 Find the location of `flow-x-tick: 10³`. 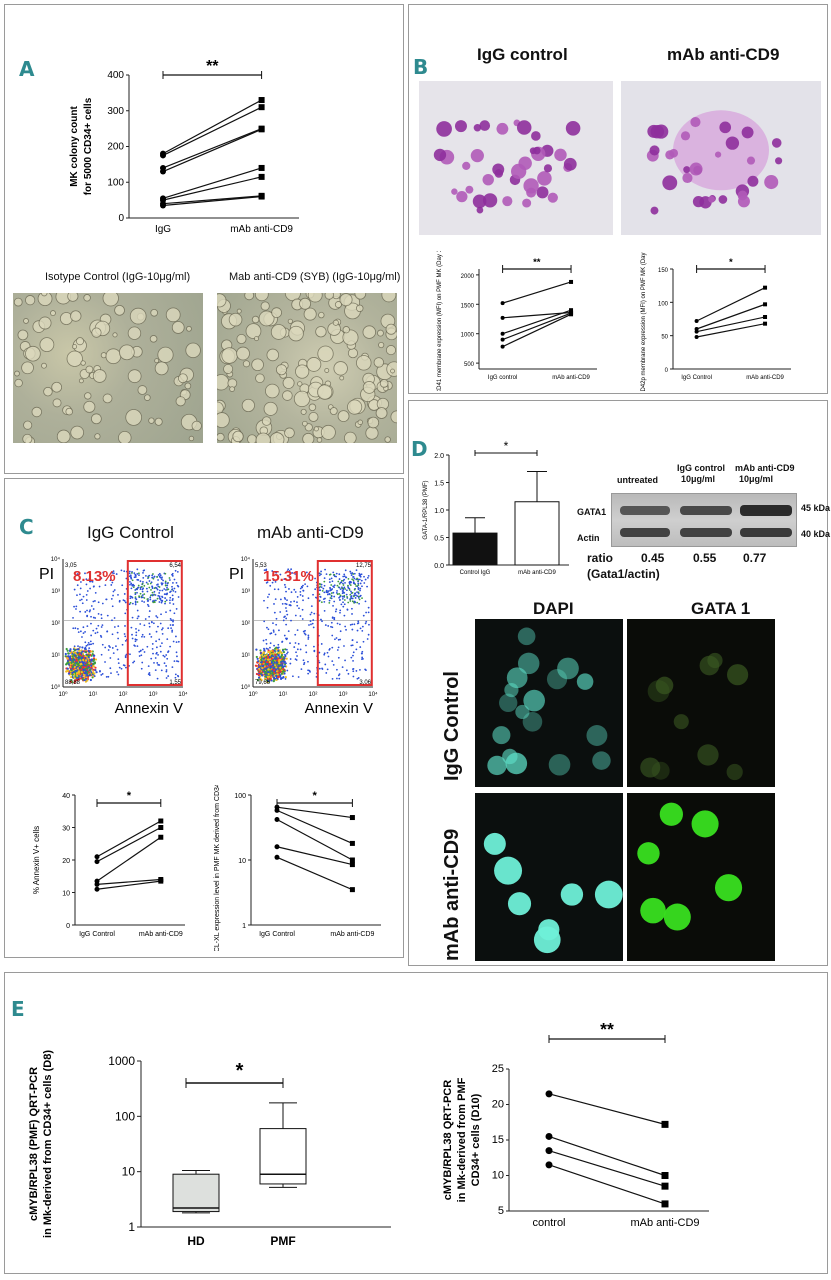

flow-x-tick: 10³ is located at coordinates (153, 695).